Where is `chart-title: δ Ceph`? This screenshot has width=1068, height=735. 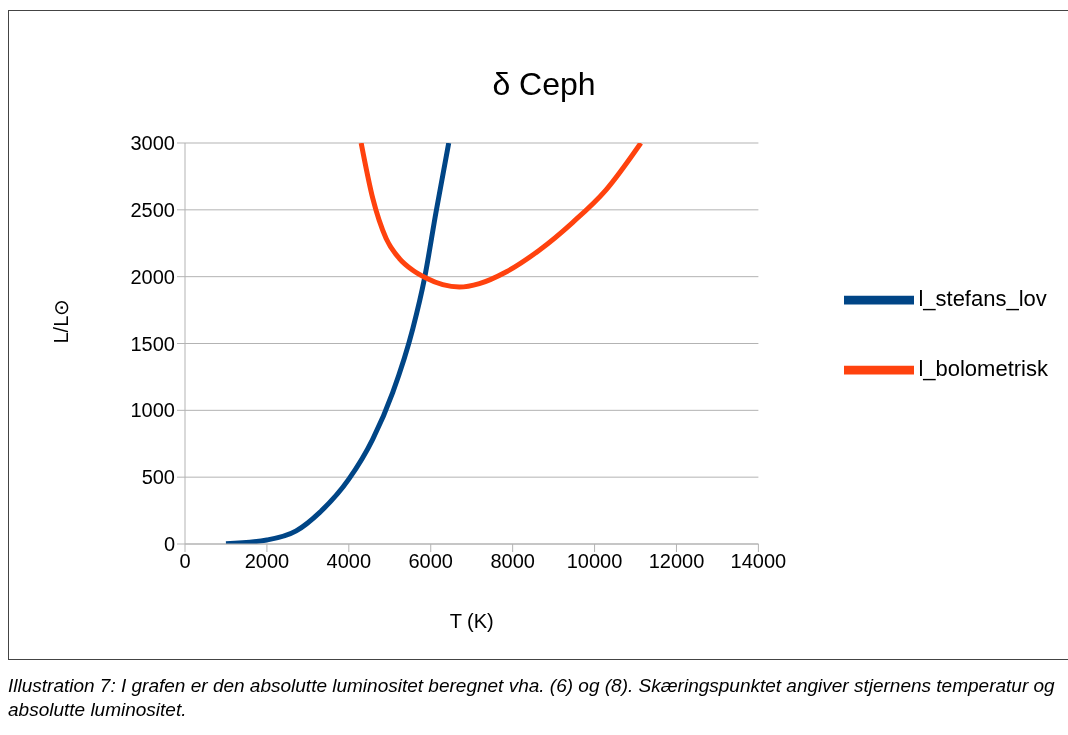 chart-title: δ Ceph is located at coordinates (544, 84).